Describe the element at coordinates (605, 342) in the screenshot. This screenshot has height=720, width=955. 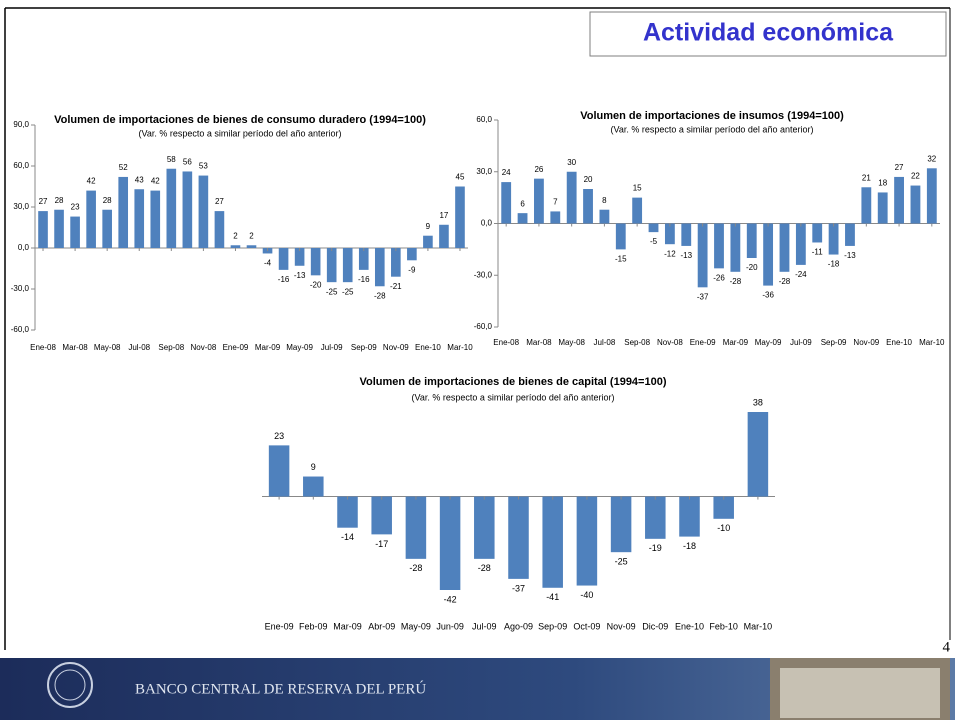
I see `x-tick-label: Jul-08` at that location.